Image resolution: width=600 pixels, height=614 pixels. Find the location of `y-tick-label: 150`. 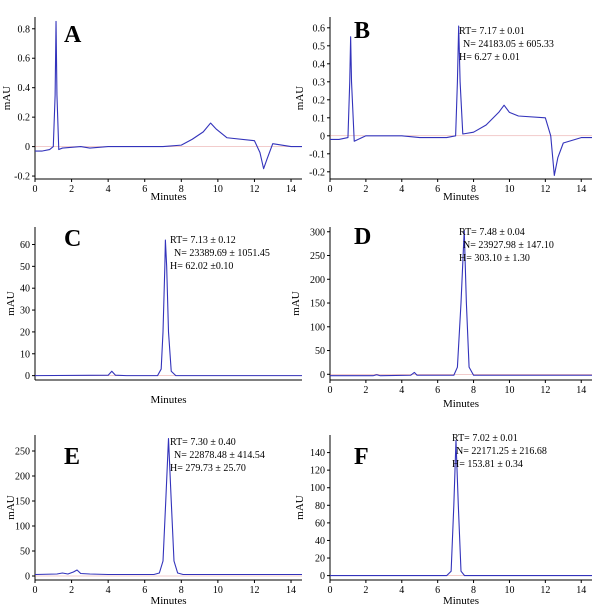

y-tick-label: 150 is located at coordinates (22, 502).